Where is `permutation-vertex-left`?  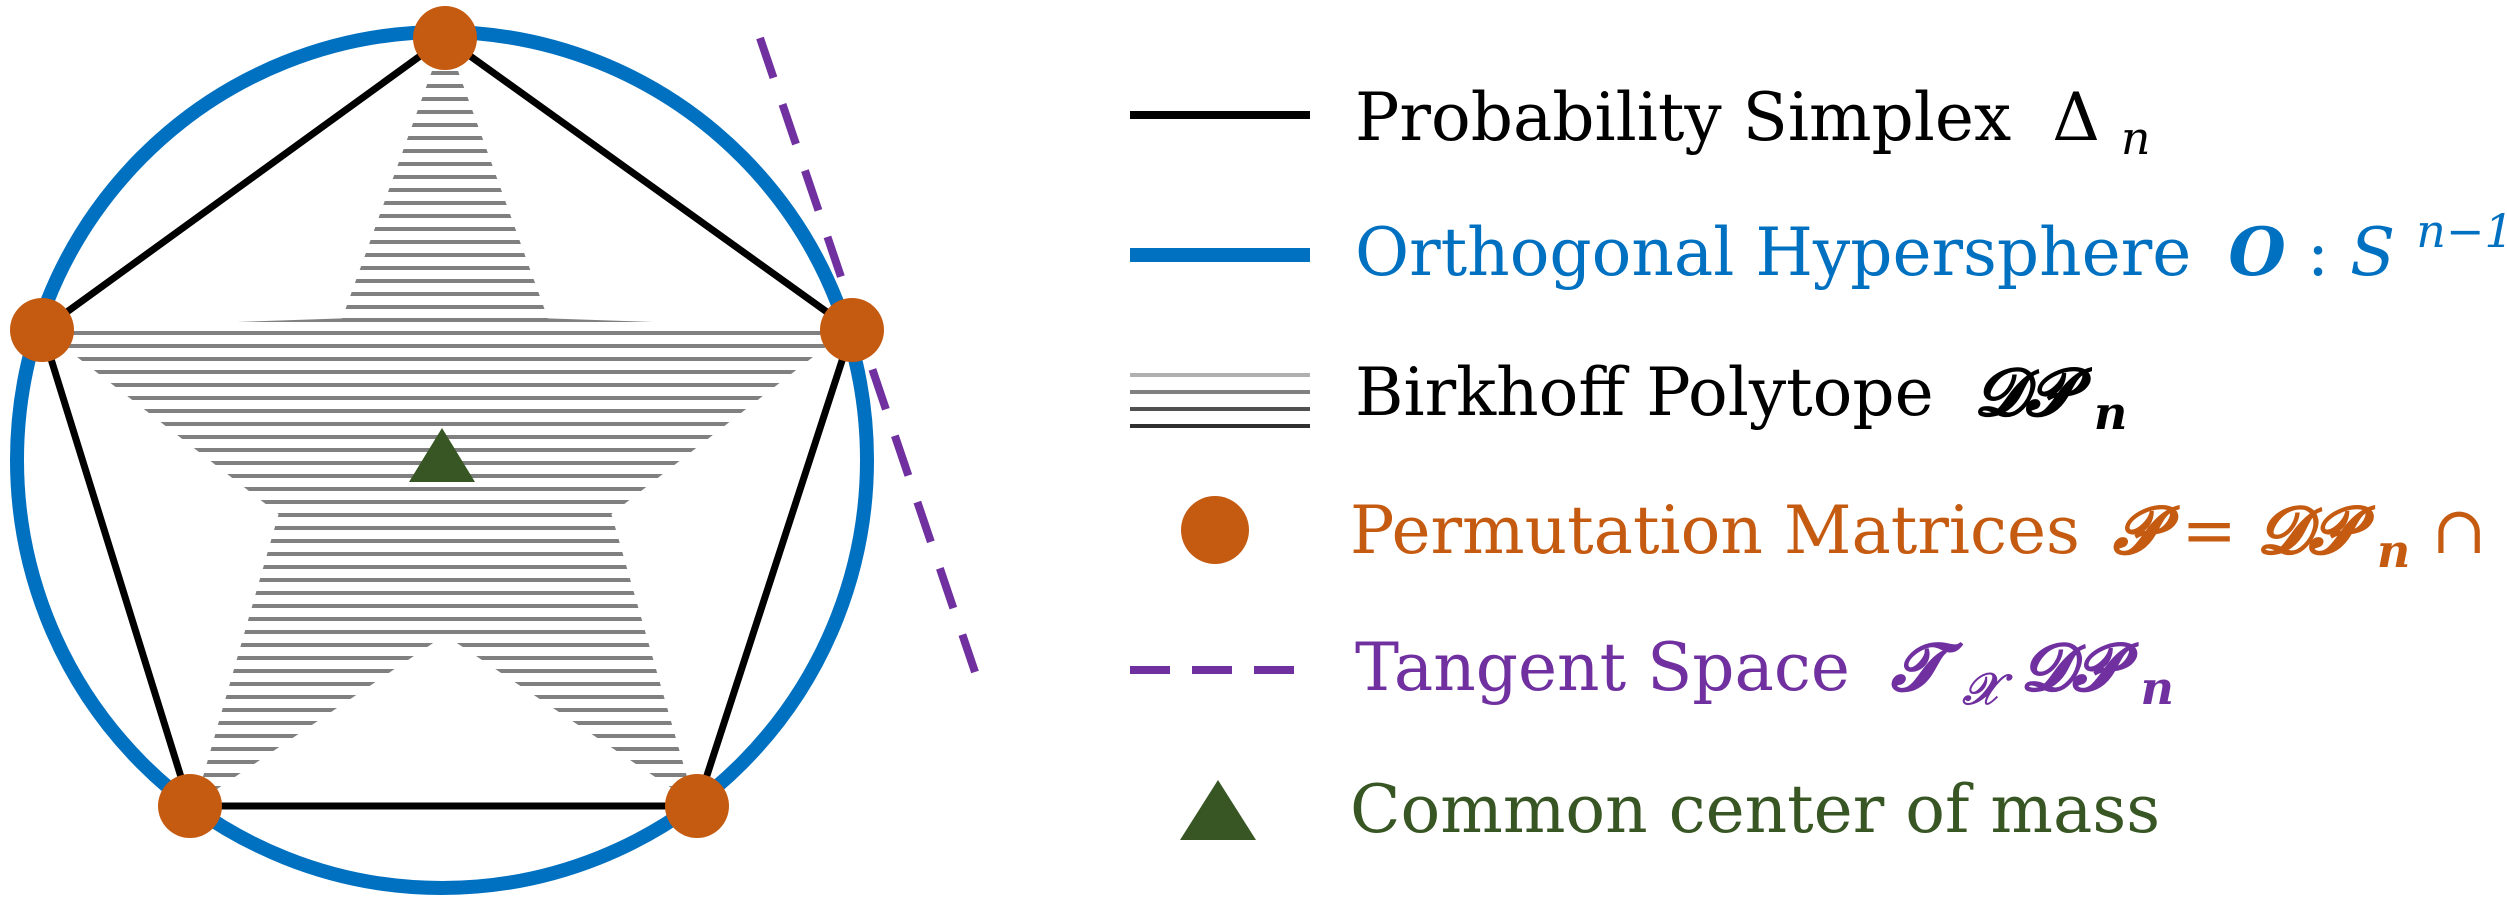 permutation-vertex-left is located at coordinates (42, 330).